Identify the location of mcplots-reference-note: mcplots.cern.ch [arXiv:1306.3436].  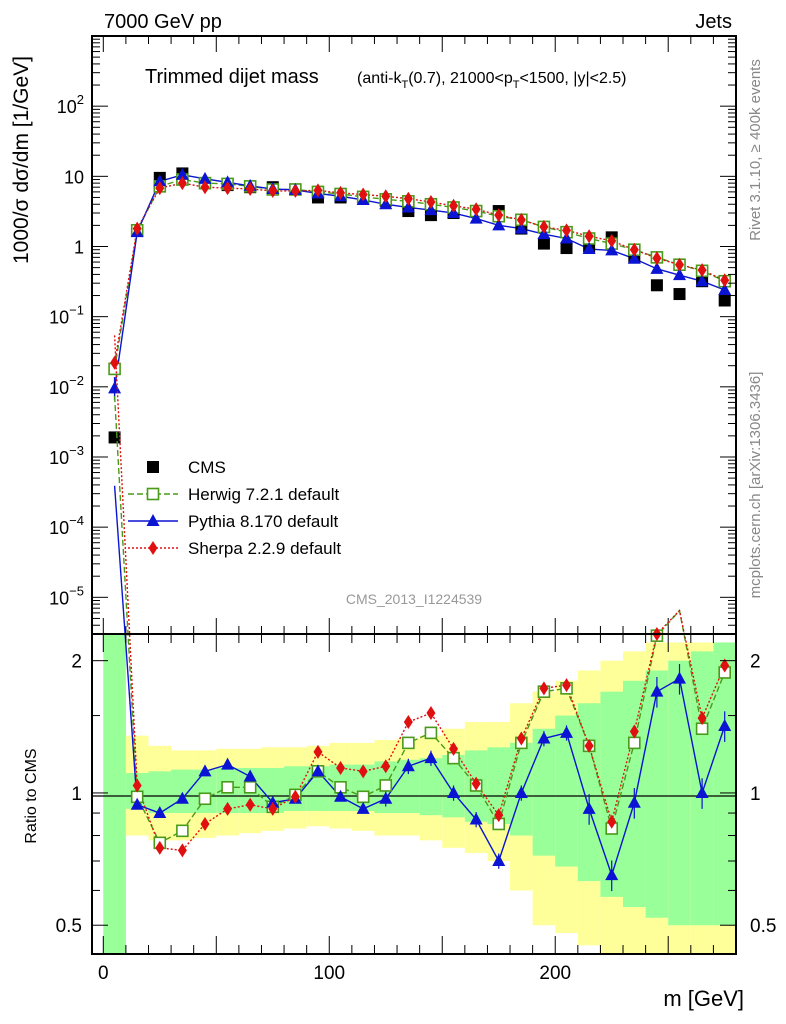
(755, 485).